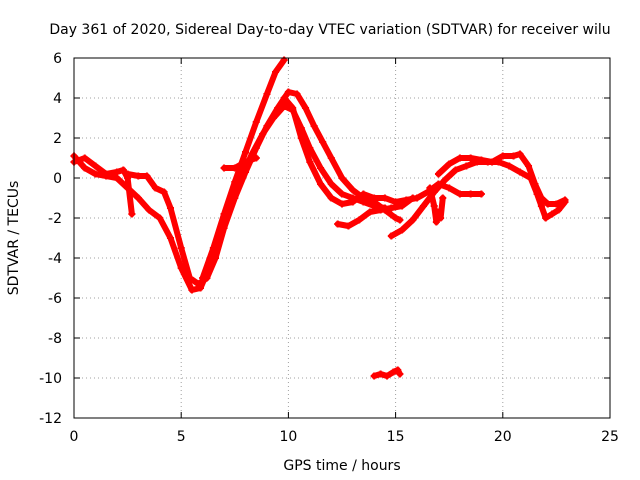  What do you see at coordinates (57, 139) in the screenshot?
I see `y-tick-label: 2` at bounding box center [57, 139].